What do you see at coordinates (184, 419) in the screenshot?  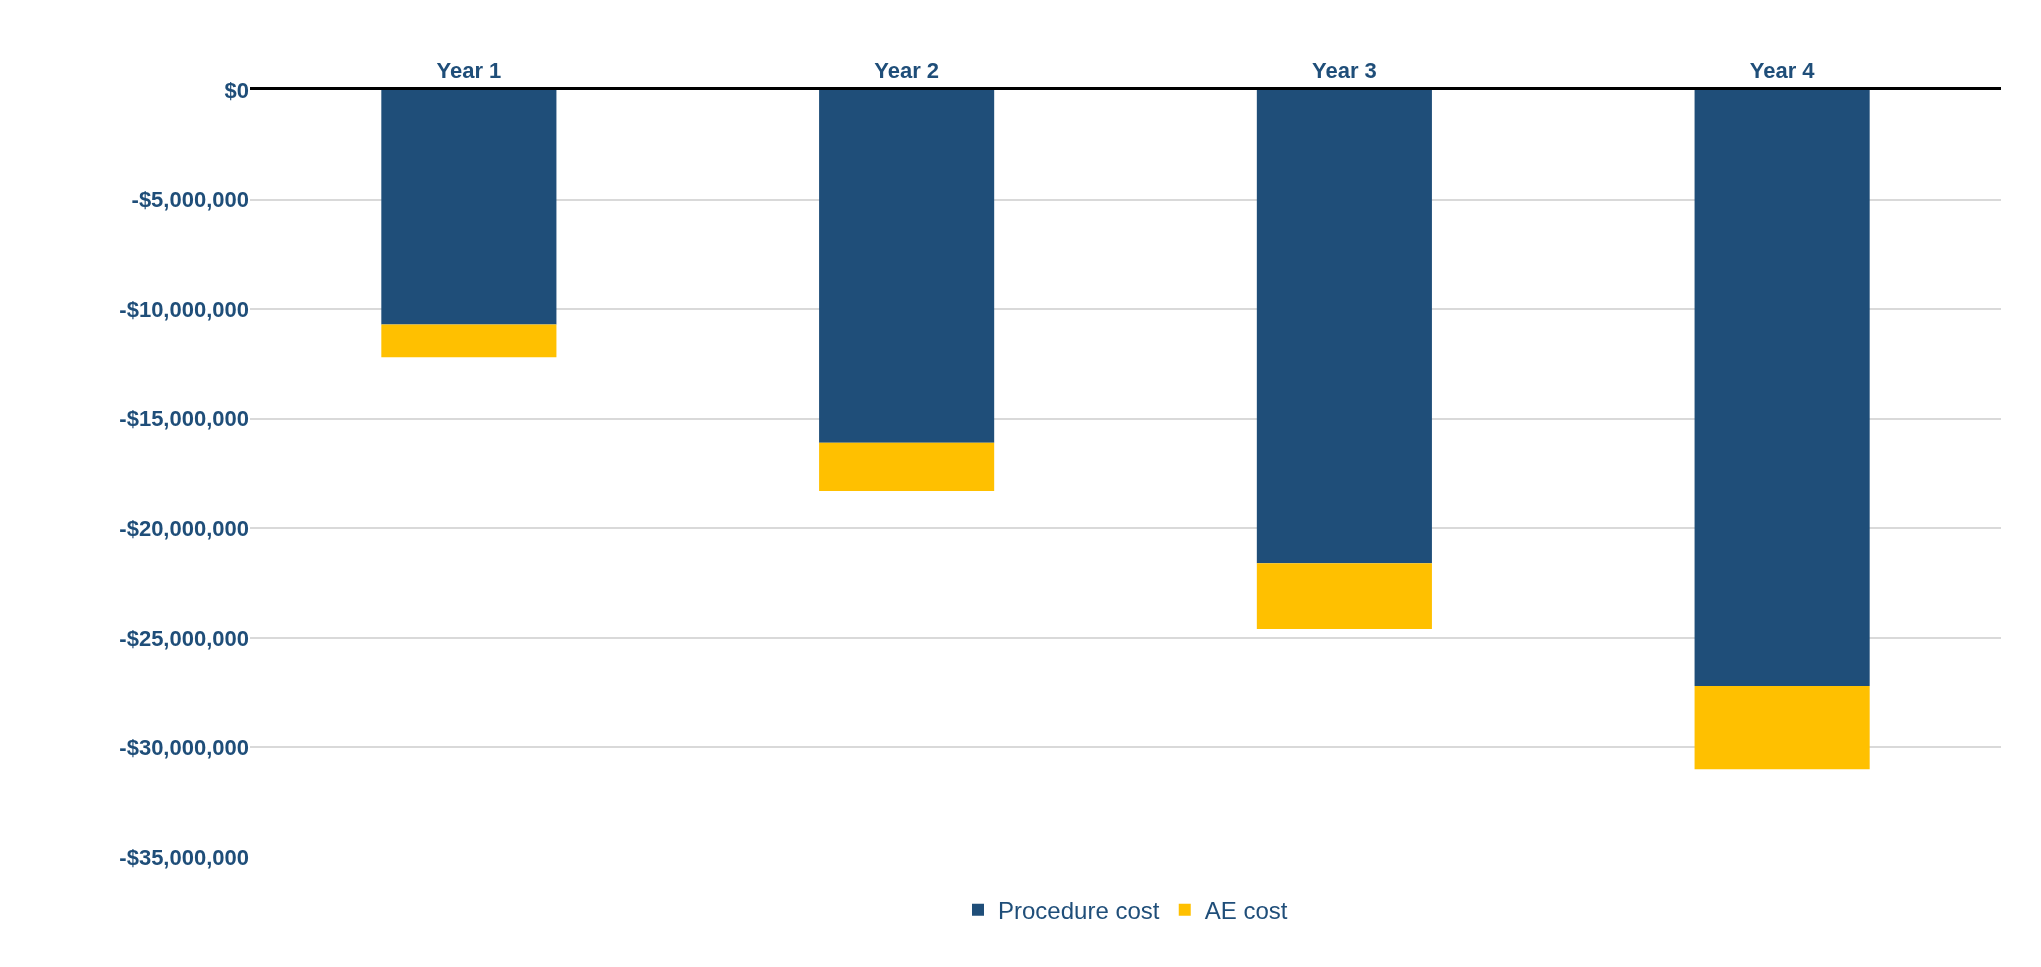 I see `y-tick-label: -$15,000,000` at bounding box center [184, 419].